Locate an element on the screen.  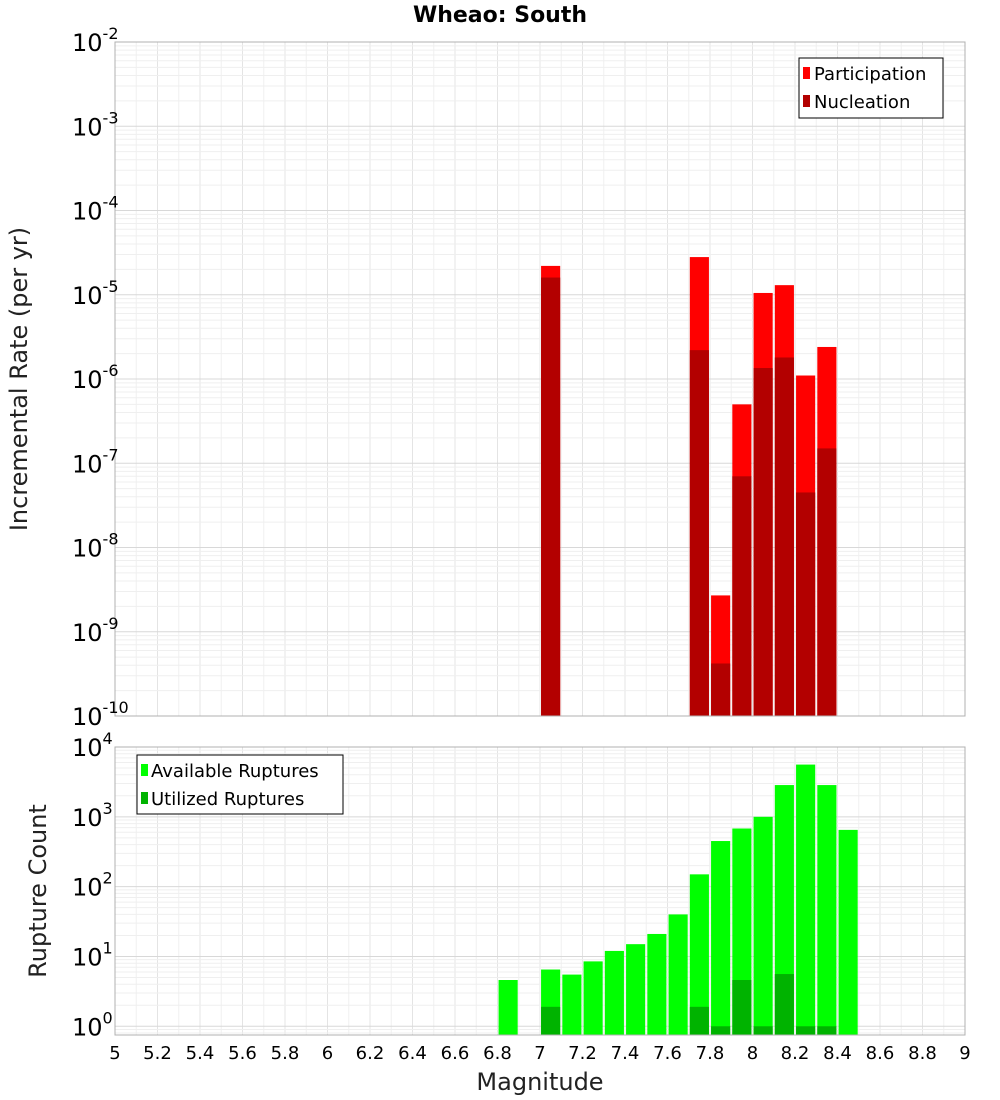
x-tick-label: 6.4 is located at coordinates (412, 1053).